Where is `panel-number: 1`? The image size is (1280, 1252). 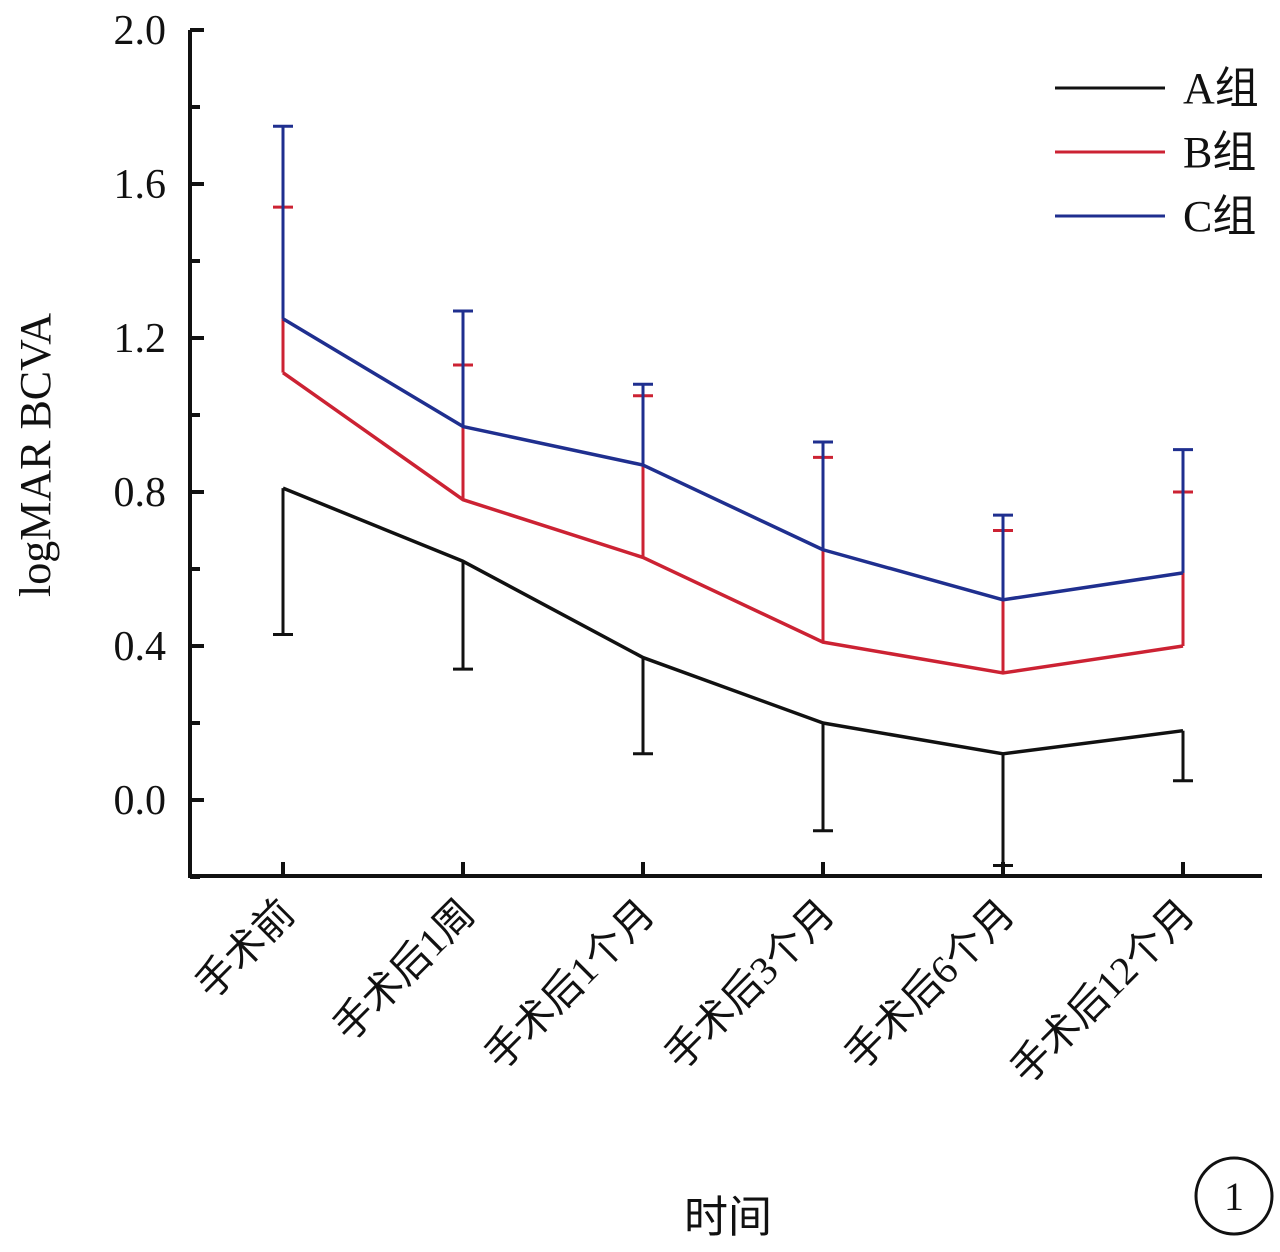 panel-number: 1 is located at coordinates (1234, 1196).